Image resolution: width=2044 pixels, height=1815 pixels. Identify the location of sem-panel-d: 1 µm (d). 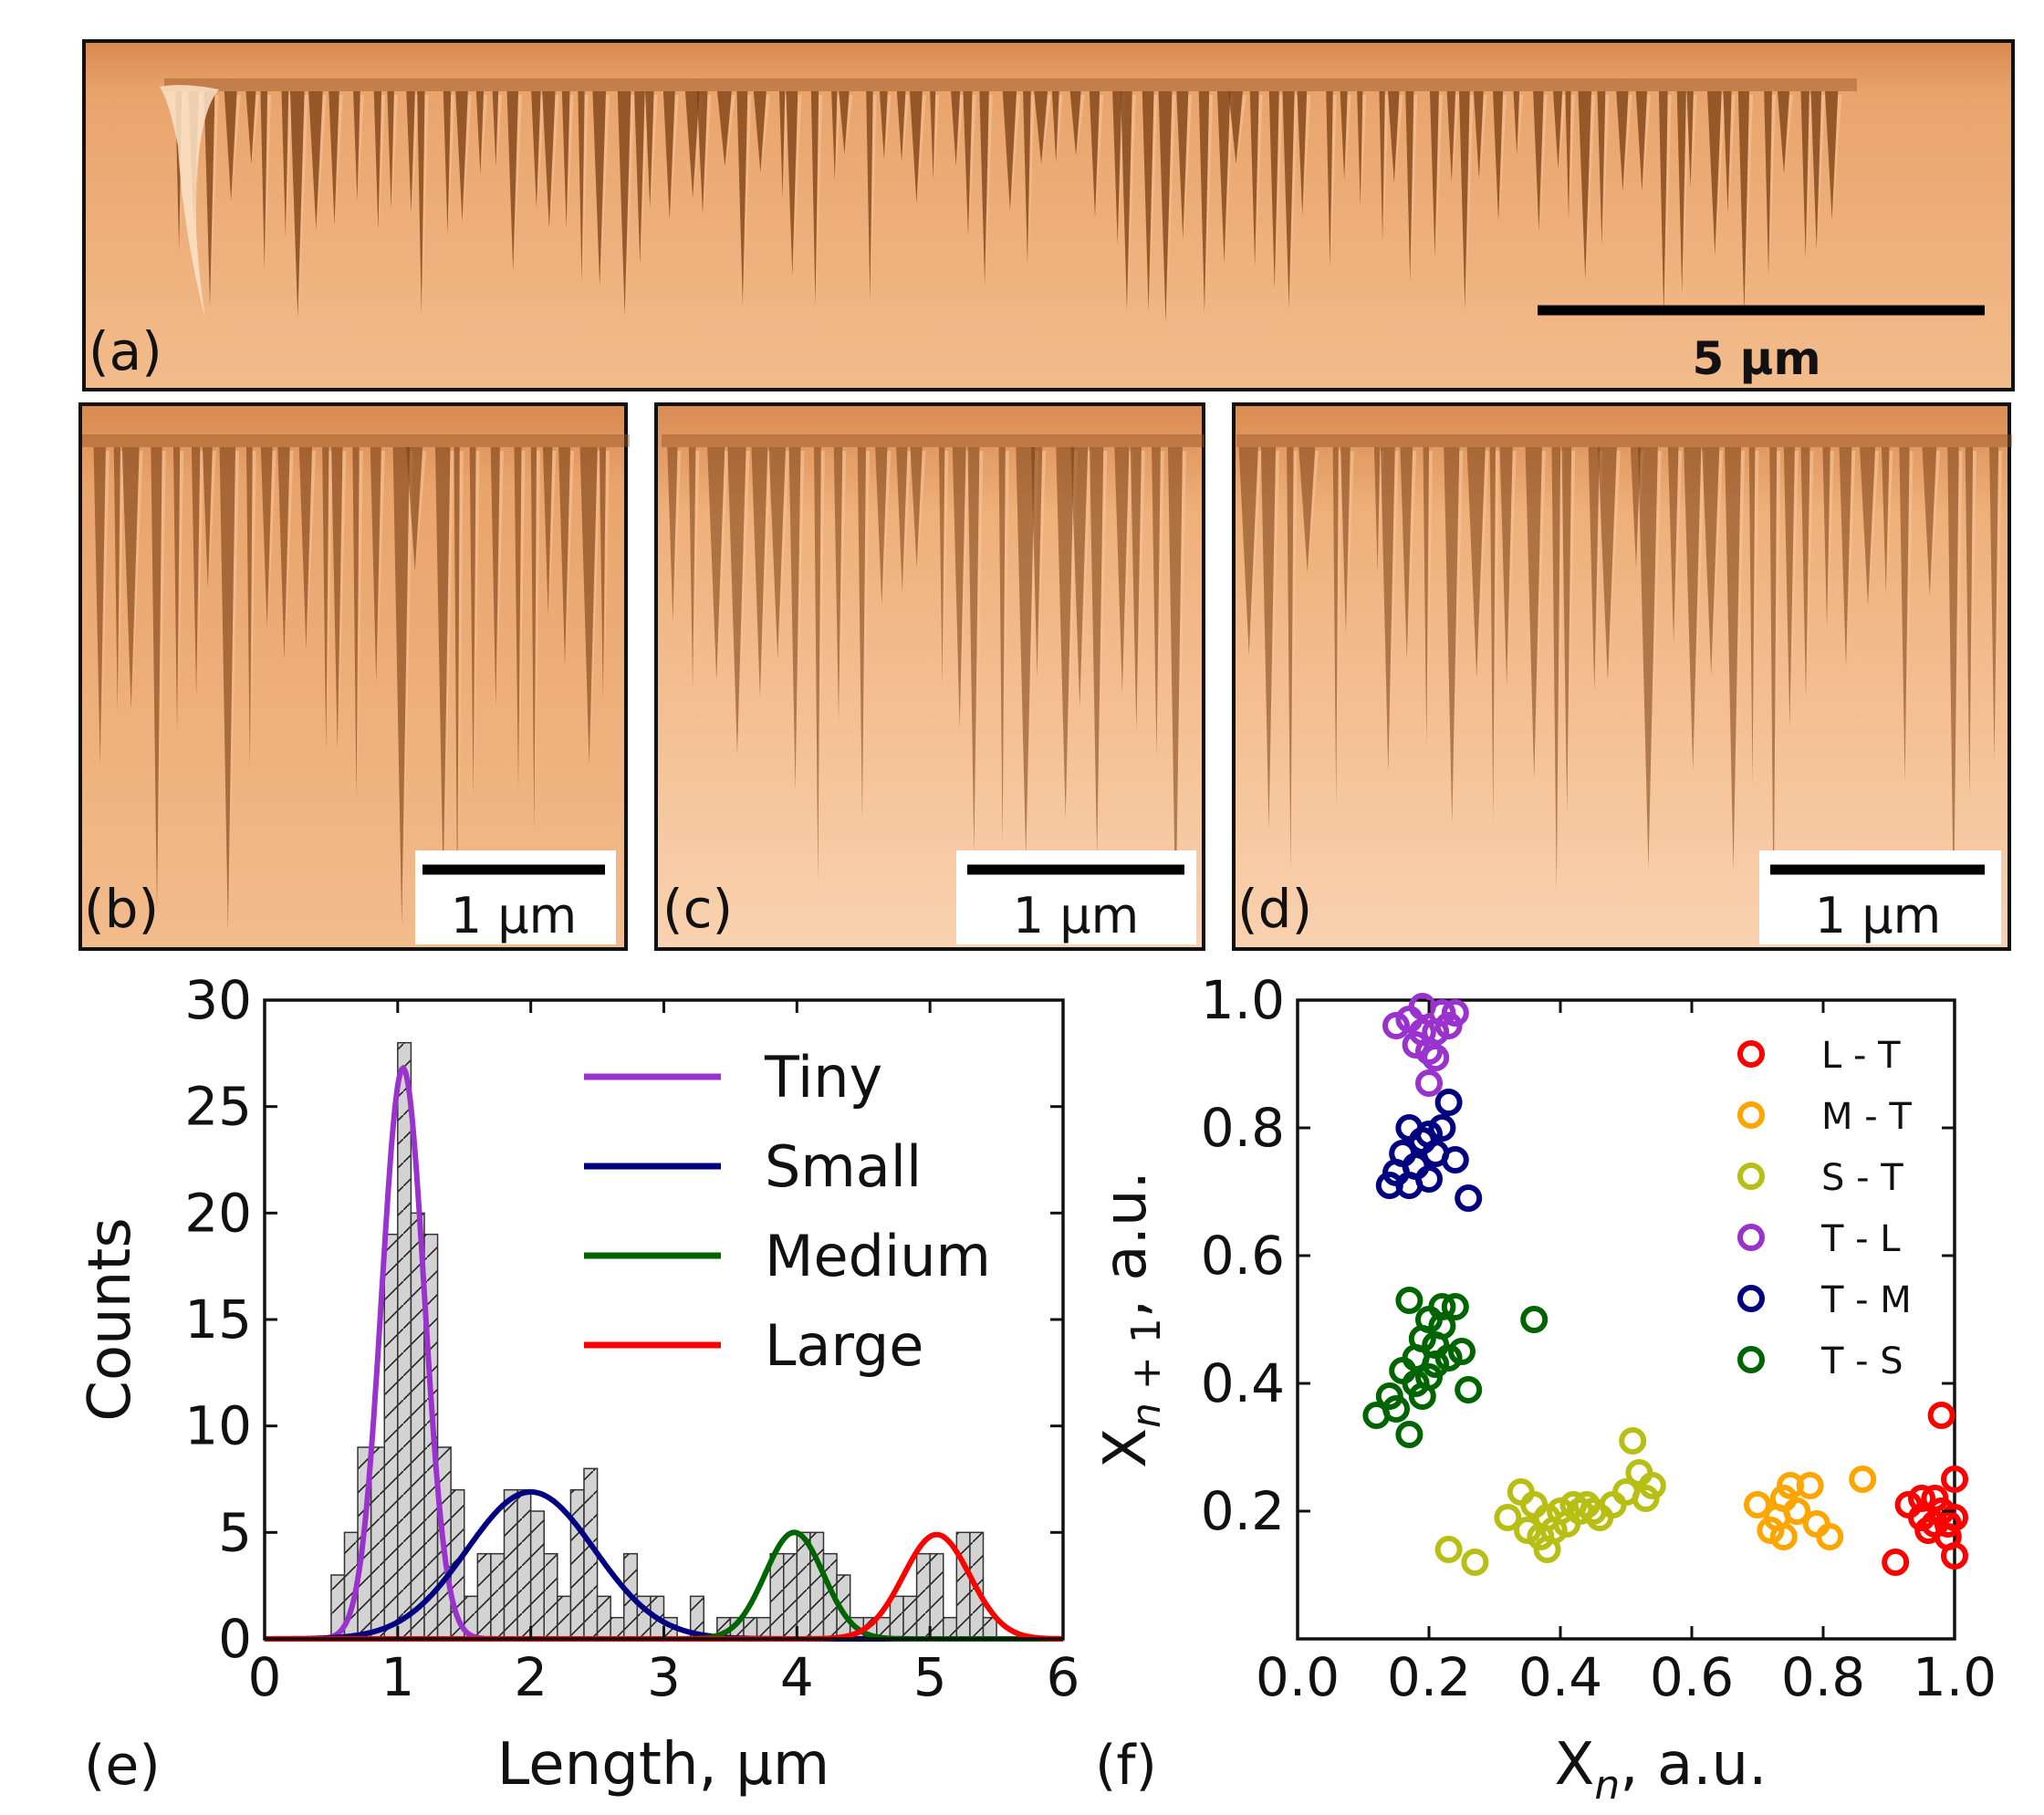
(1622, 676).